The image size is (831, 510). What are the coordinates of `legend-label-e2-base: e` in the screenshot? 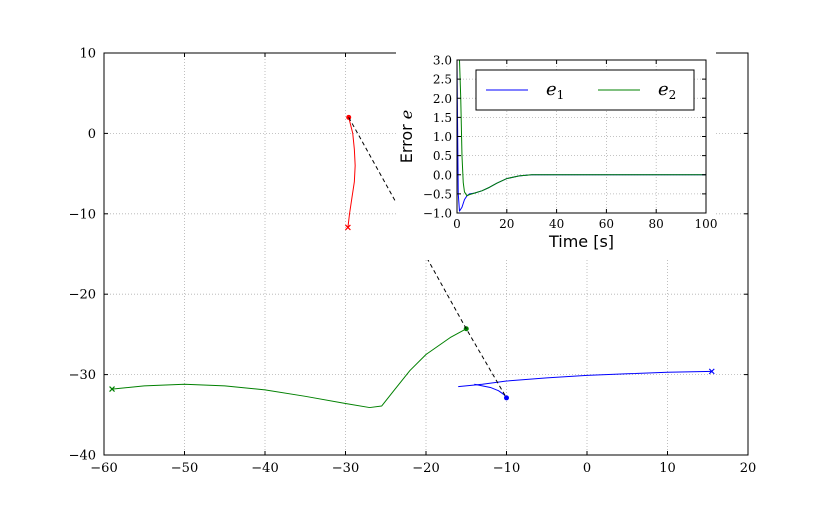 It's located at (663, 89).